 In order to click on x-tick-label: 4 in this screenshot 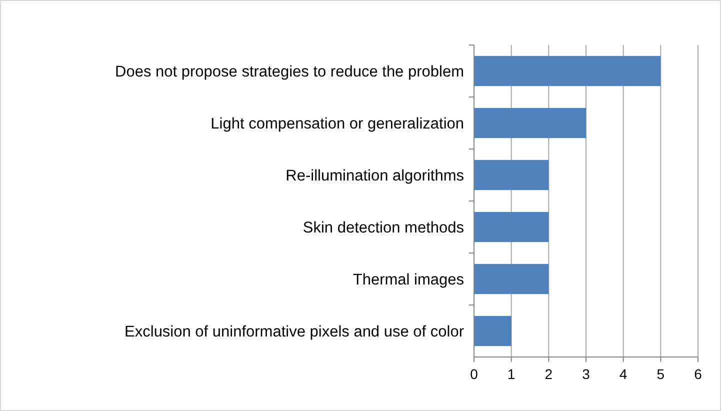, I will do `click(623, 374)`.